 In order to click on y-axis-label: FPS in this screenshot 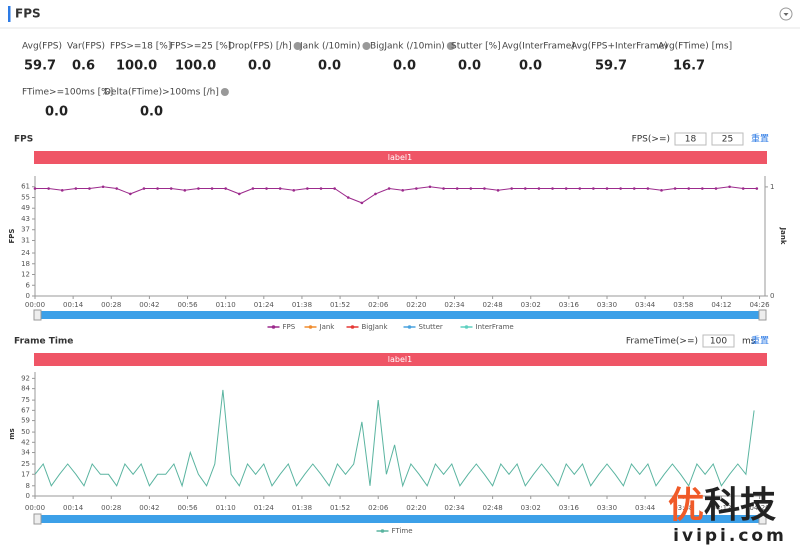, I will do `click(12, 236)`.